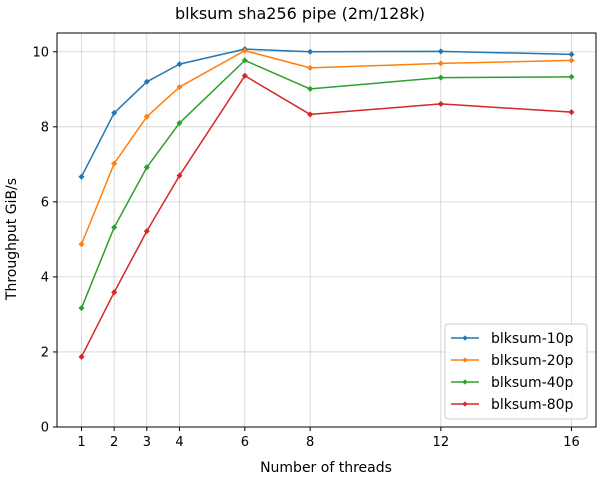 Image resolution: width=600 pixels, height=480 pixels. Describe the element at coordinates (328, 438) in the screenshot. I see `x-axis-ticks: 1 2 3 4 6 8 12 16` at that location.